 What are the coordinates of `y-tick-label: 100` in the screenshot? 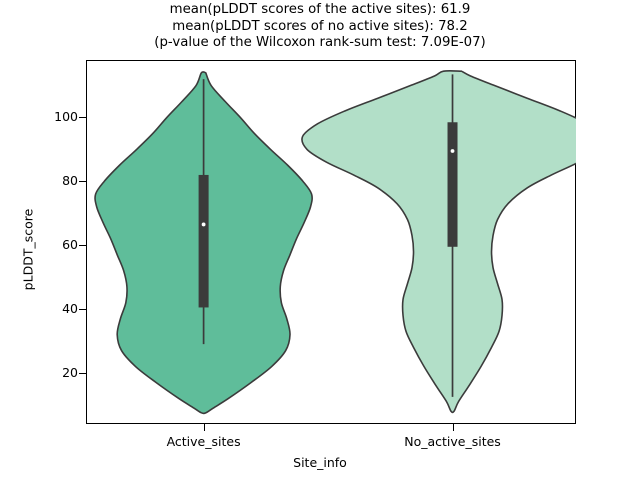 It's located at (66, 117).